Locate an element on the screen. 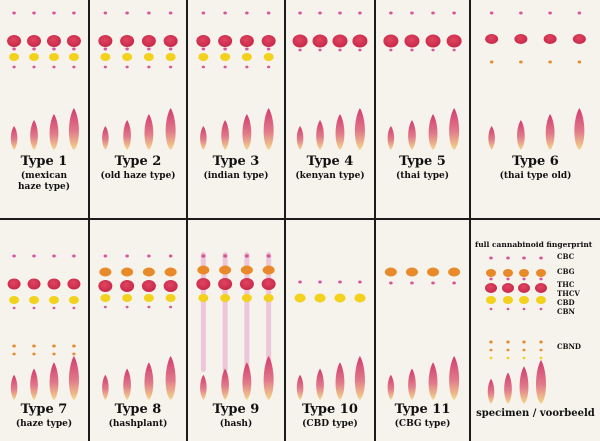 The image size is (600, 441). type-subtitle-line2: haze type) is located at coordinates (43, 187).